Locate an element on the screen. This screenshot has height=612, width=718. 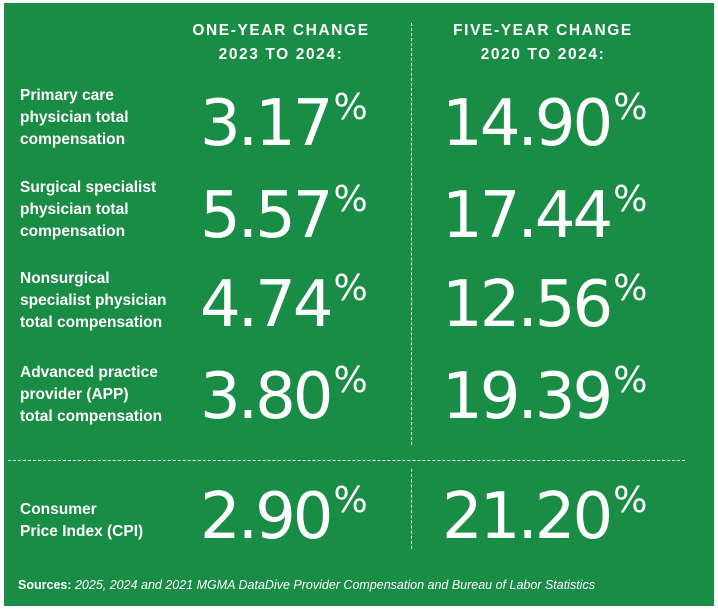
surgical-specialist-five-year-value: 17.44% is located at coordinates (544, 215).